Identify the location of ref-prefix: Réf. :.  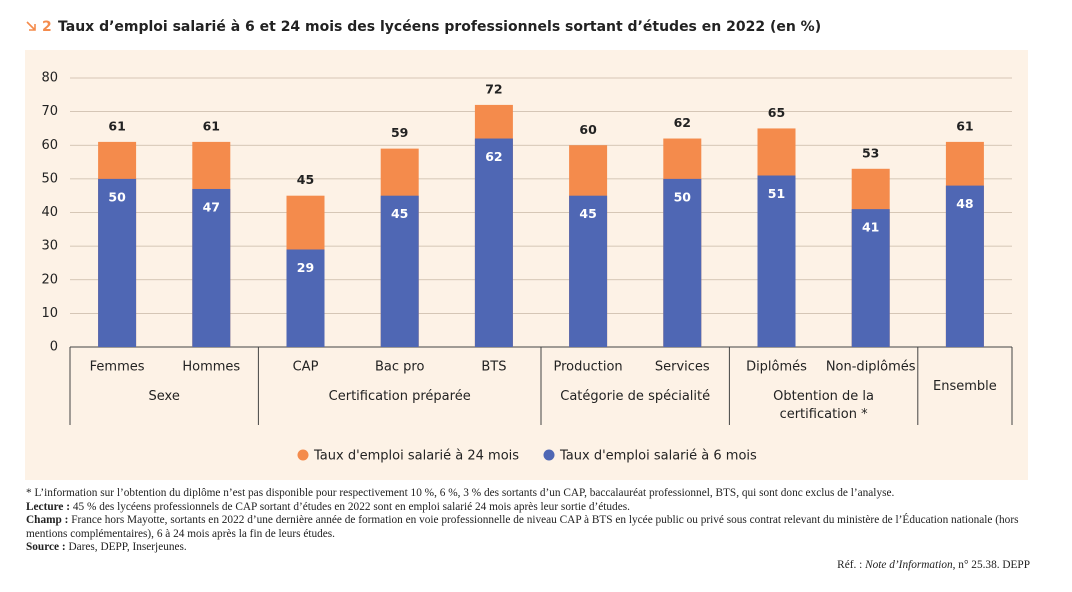
(851, 564).